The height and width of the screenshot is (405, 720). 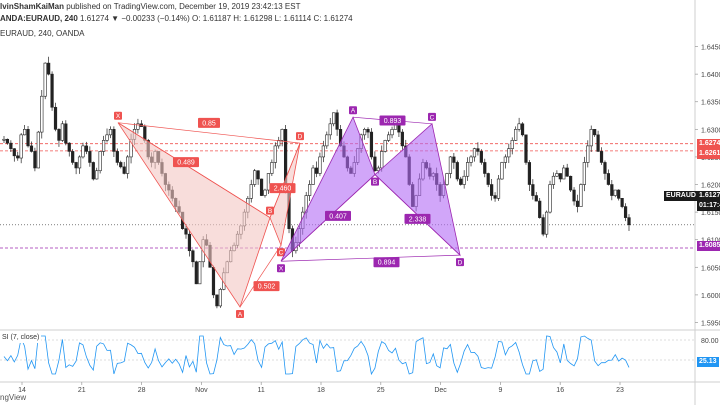 I want to click on price-tick-label: 1.6450, so click(x=710, y=48).